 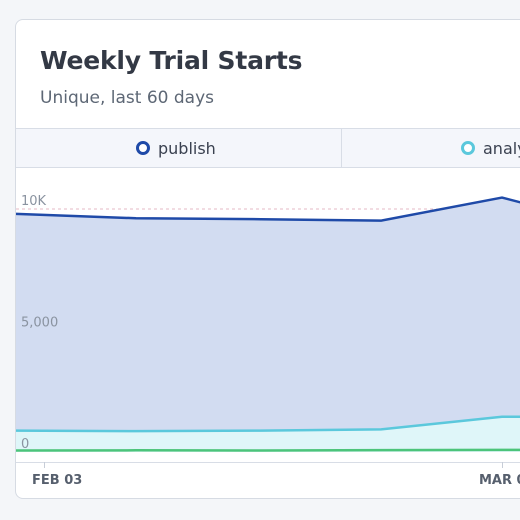 I want to click on publish-dot-icon, so click(x=143, y=148).